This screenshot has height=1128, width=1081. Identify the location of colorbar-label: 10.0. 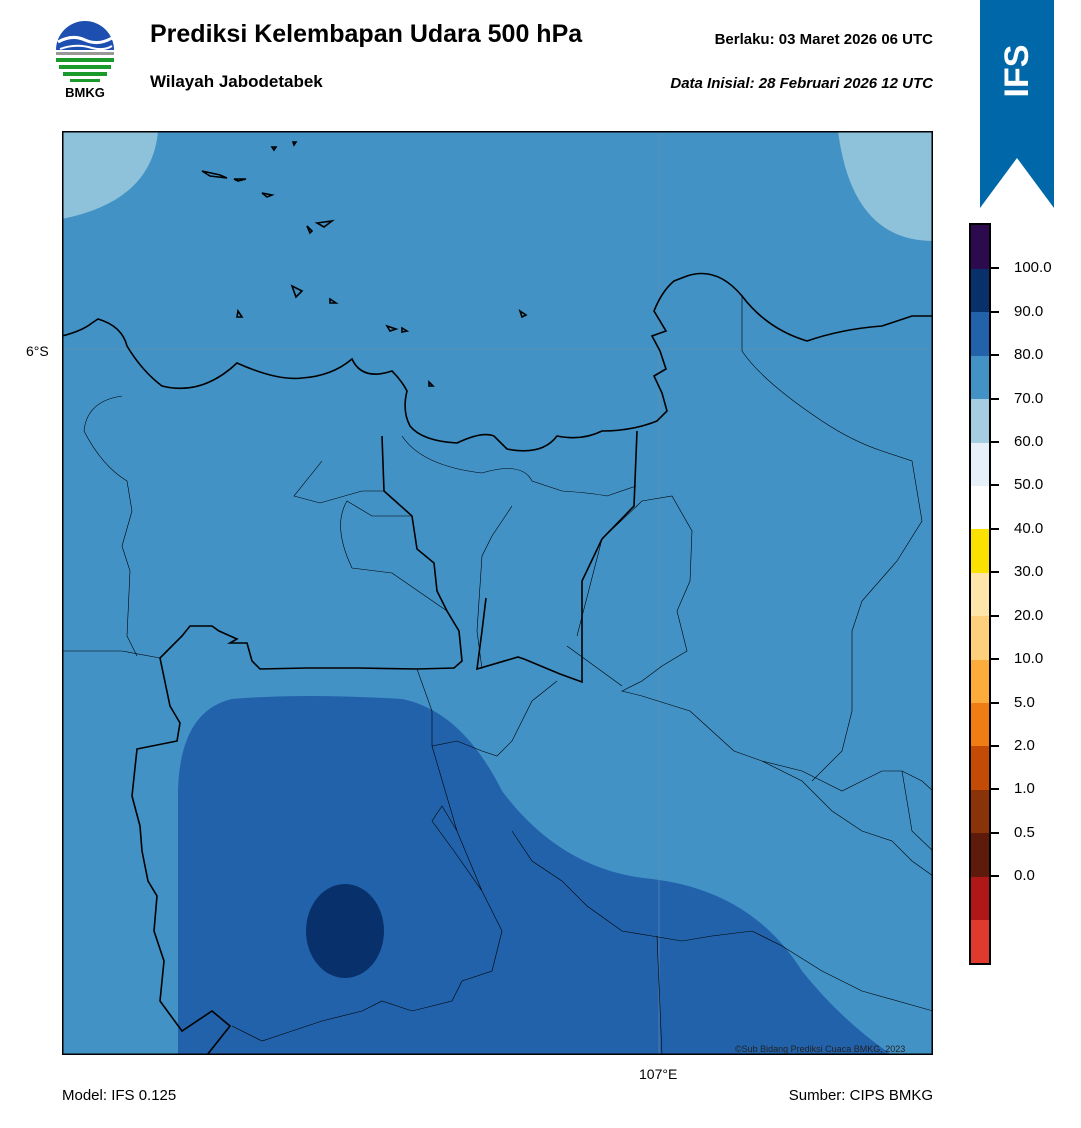
(1029, 659).